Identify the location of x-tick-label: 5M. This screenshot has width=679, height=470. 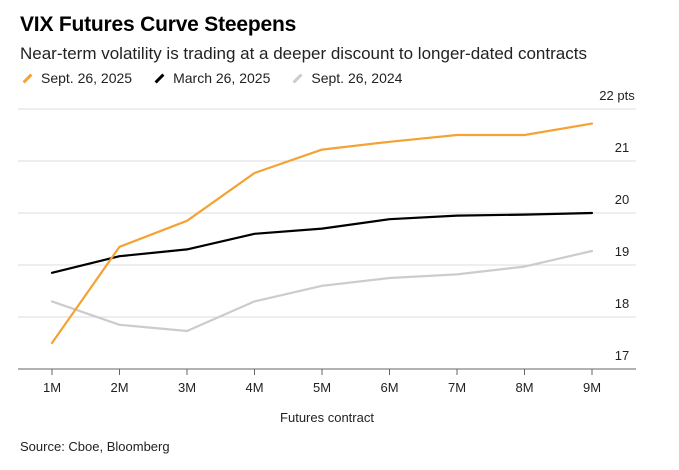
(322, 387).